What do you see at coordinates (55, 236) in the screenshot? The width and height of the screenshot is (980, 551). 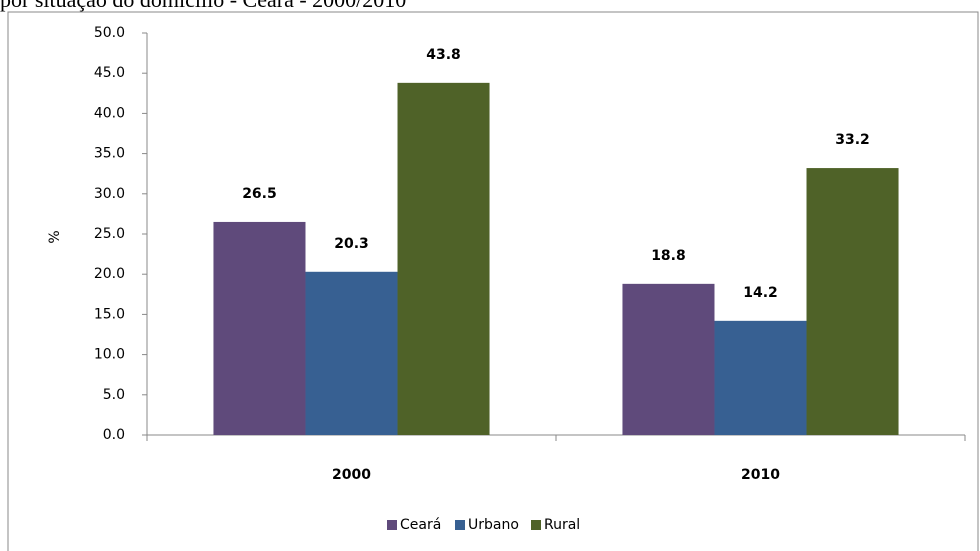 I see `y-axis-label: %` at bounding box center [55, 236].